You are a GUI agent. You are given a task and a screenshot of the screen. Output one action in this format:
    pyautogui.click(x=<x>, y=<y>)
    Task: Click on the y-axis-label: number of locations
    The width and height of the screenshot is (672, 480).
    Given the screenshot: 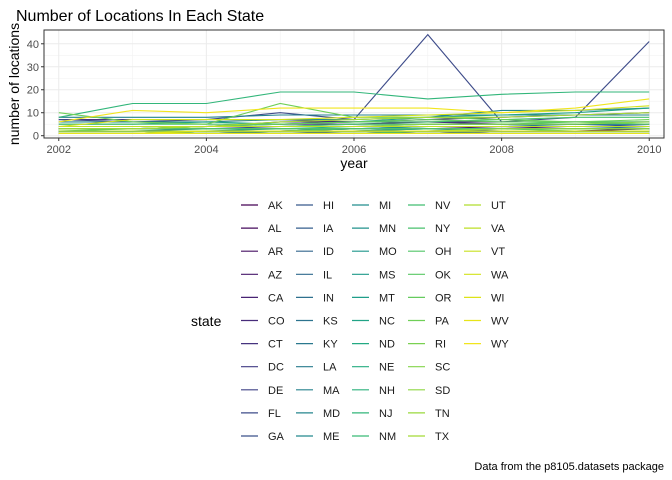 What is the action you would take?
    pyautogui.click(x=14, y=84)
    